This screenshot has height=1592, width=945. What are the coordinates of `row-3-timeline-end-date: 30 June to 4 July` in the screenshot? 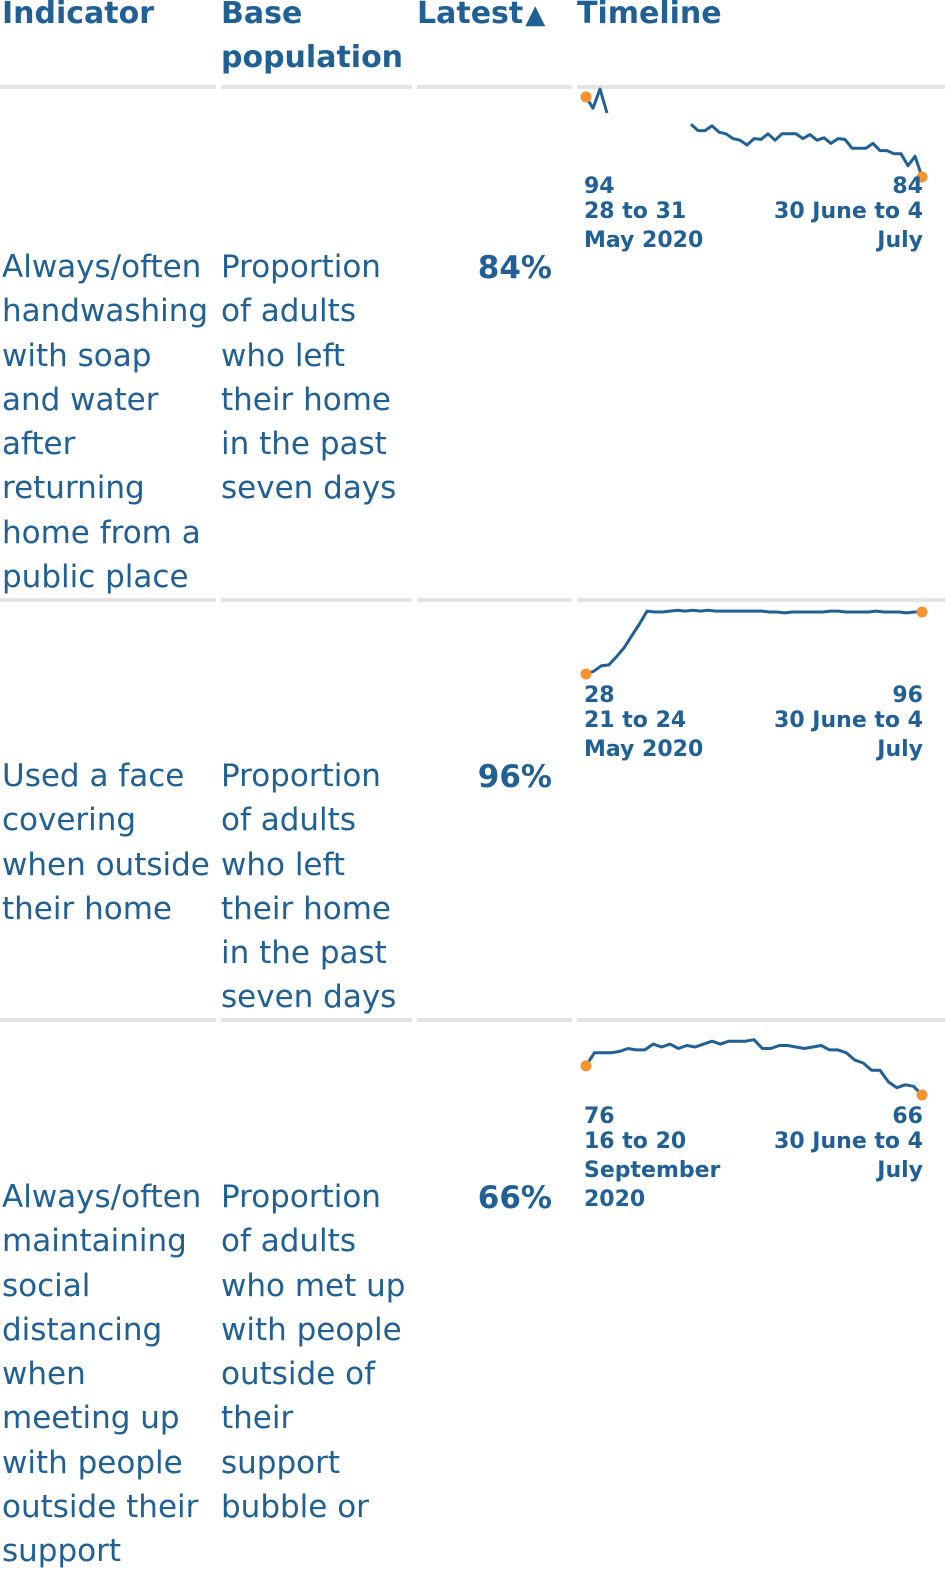 It's located at (848, 1156).